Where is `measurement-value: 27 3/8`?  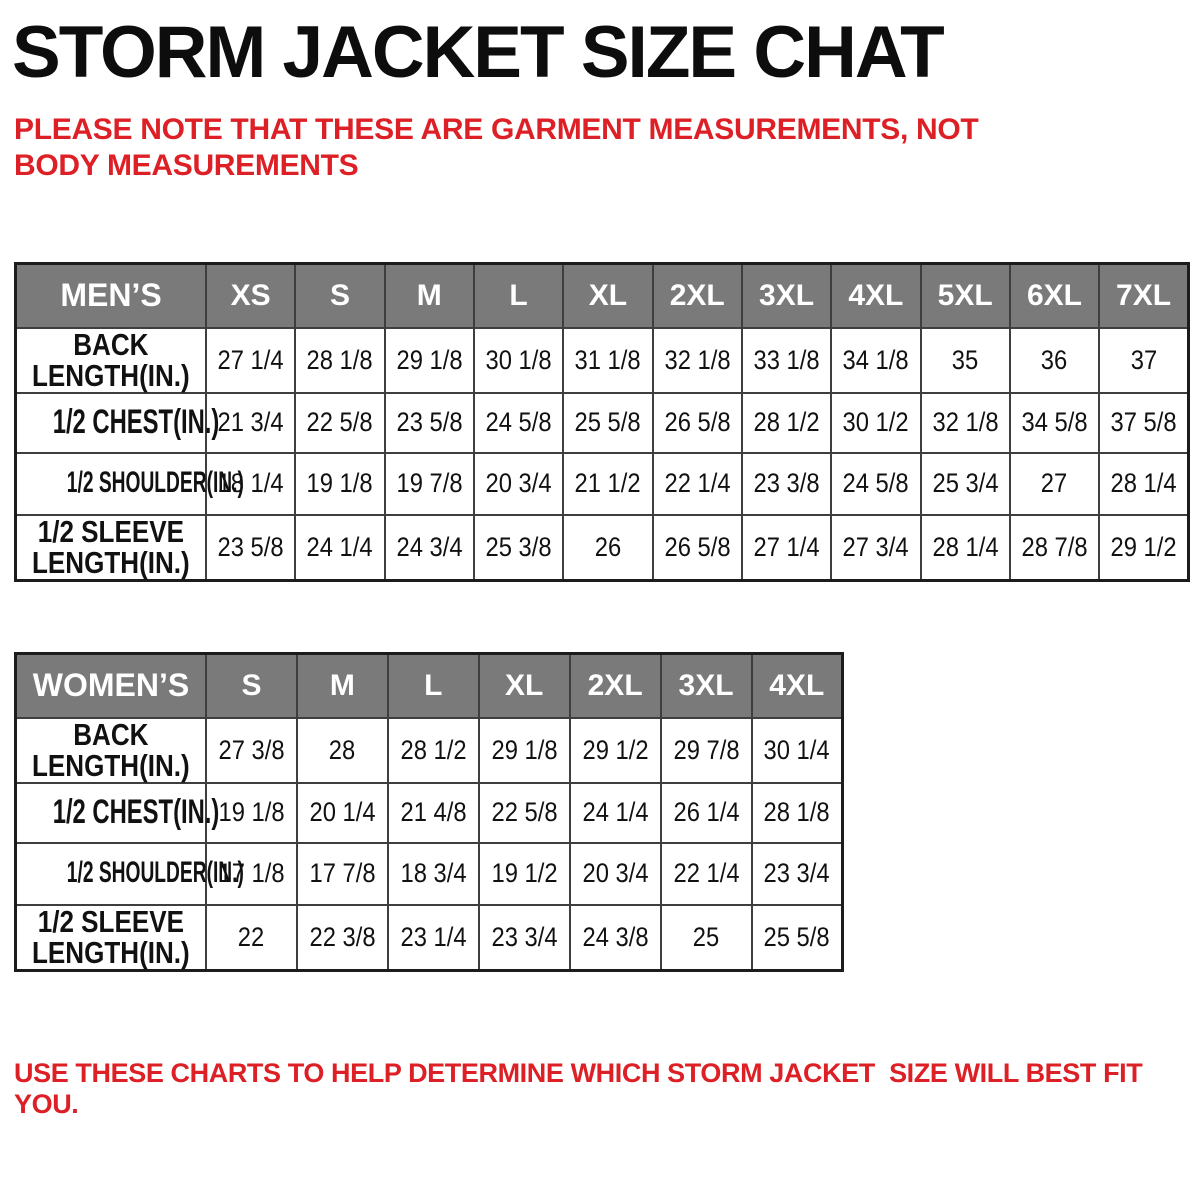
measurement-value: 27 3/8 is located at coordinates (251, 749).